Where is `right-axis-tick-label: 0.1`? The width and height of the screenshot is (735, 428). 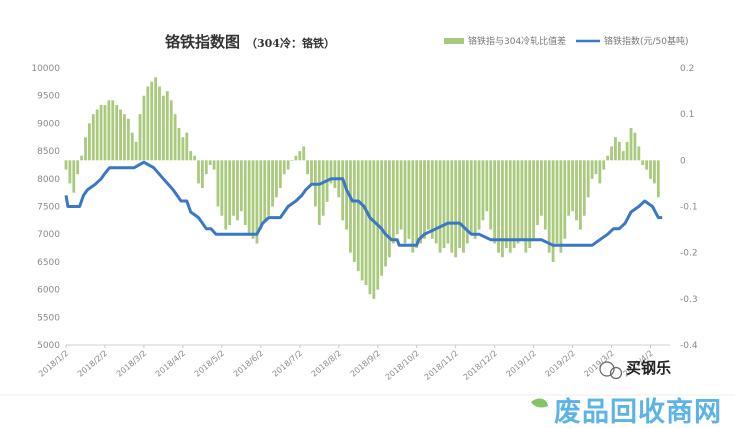 right-axis-tick-label: 0.1 is located at coordinates (687, 115).